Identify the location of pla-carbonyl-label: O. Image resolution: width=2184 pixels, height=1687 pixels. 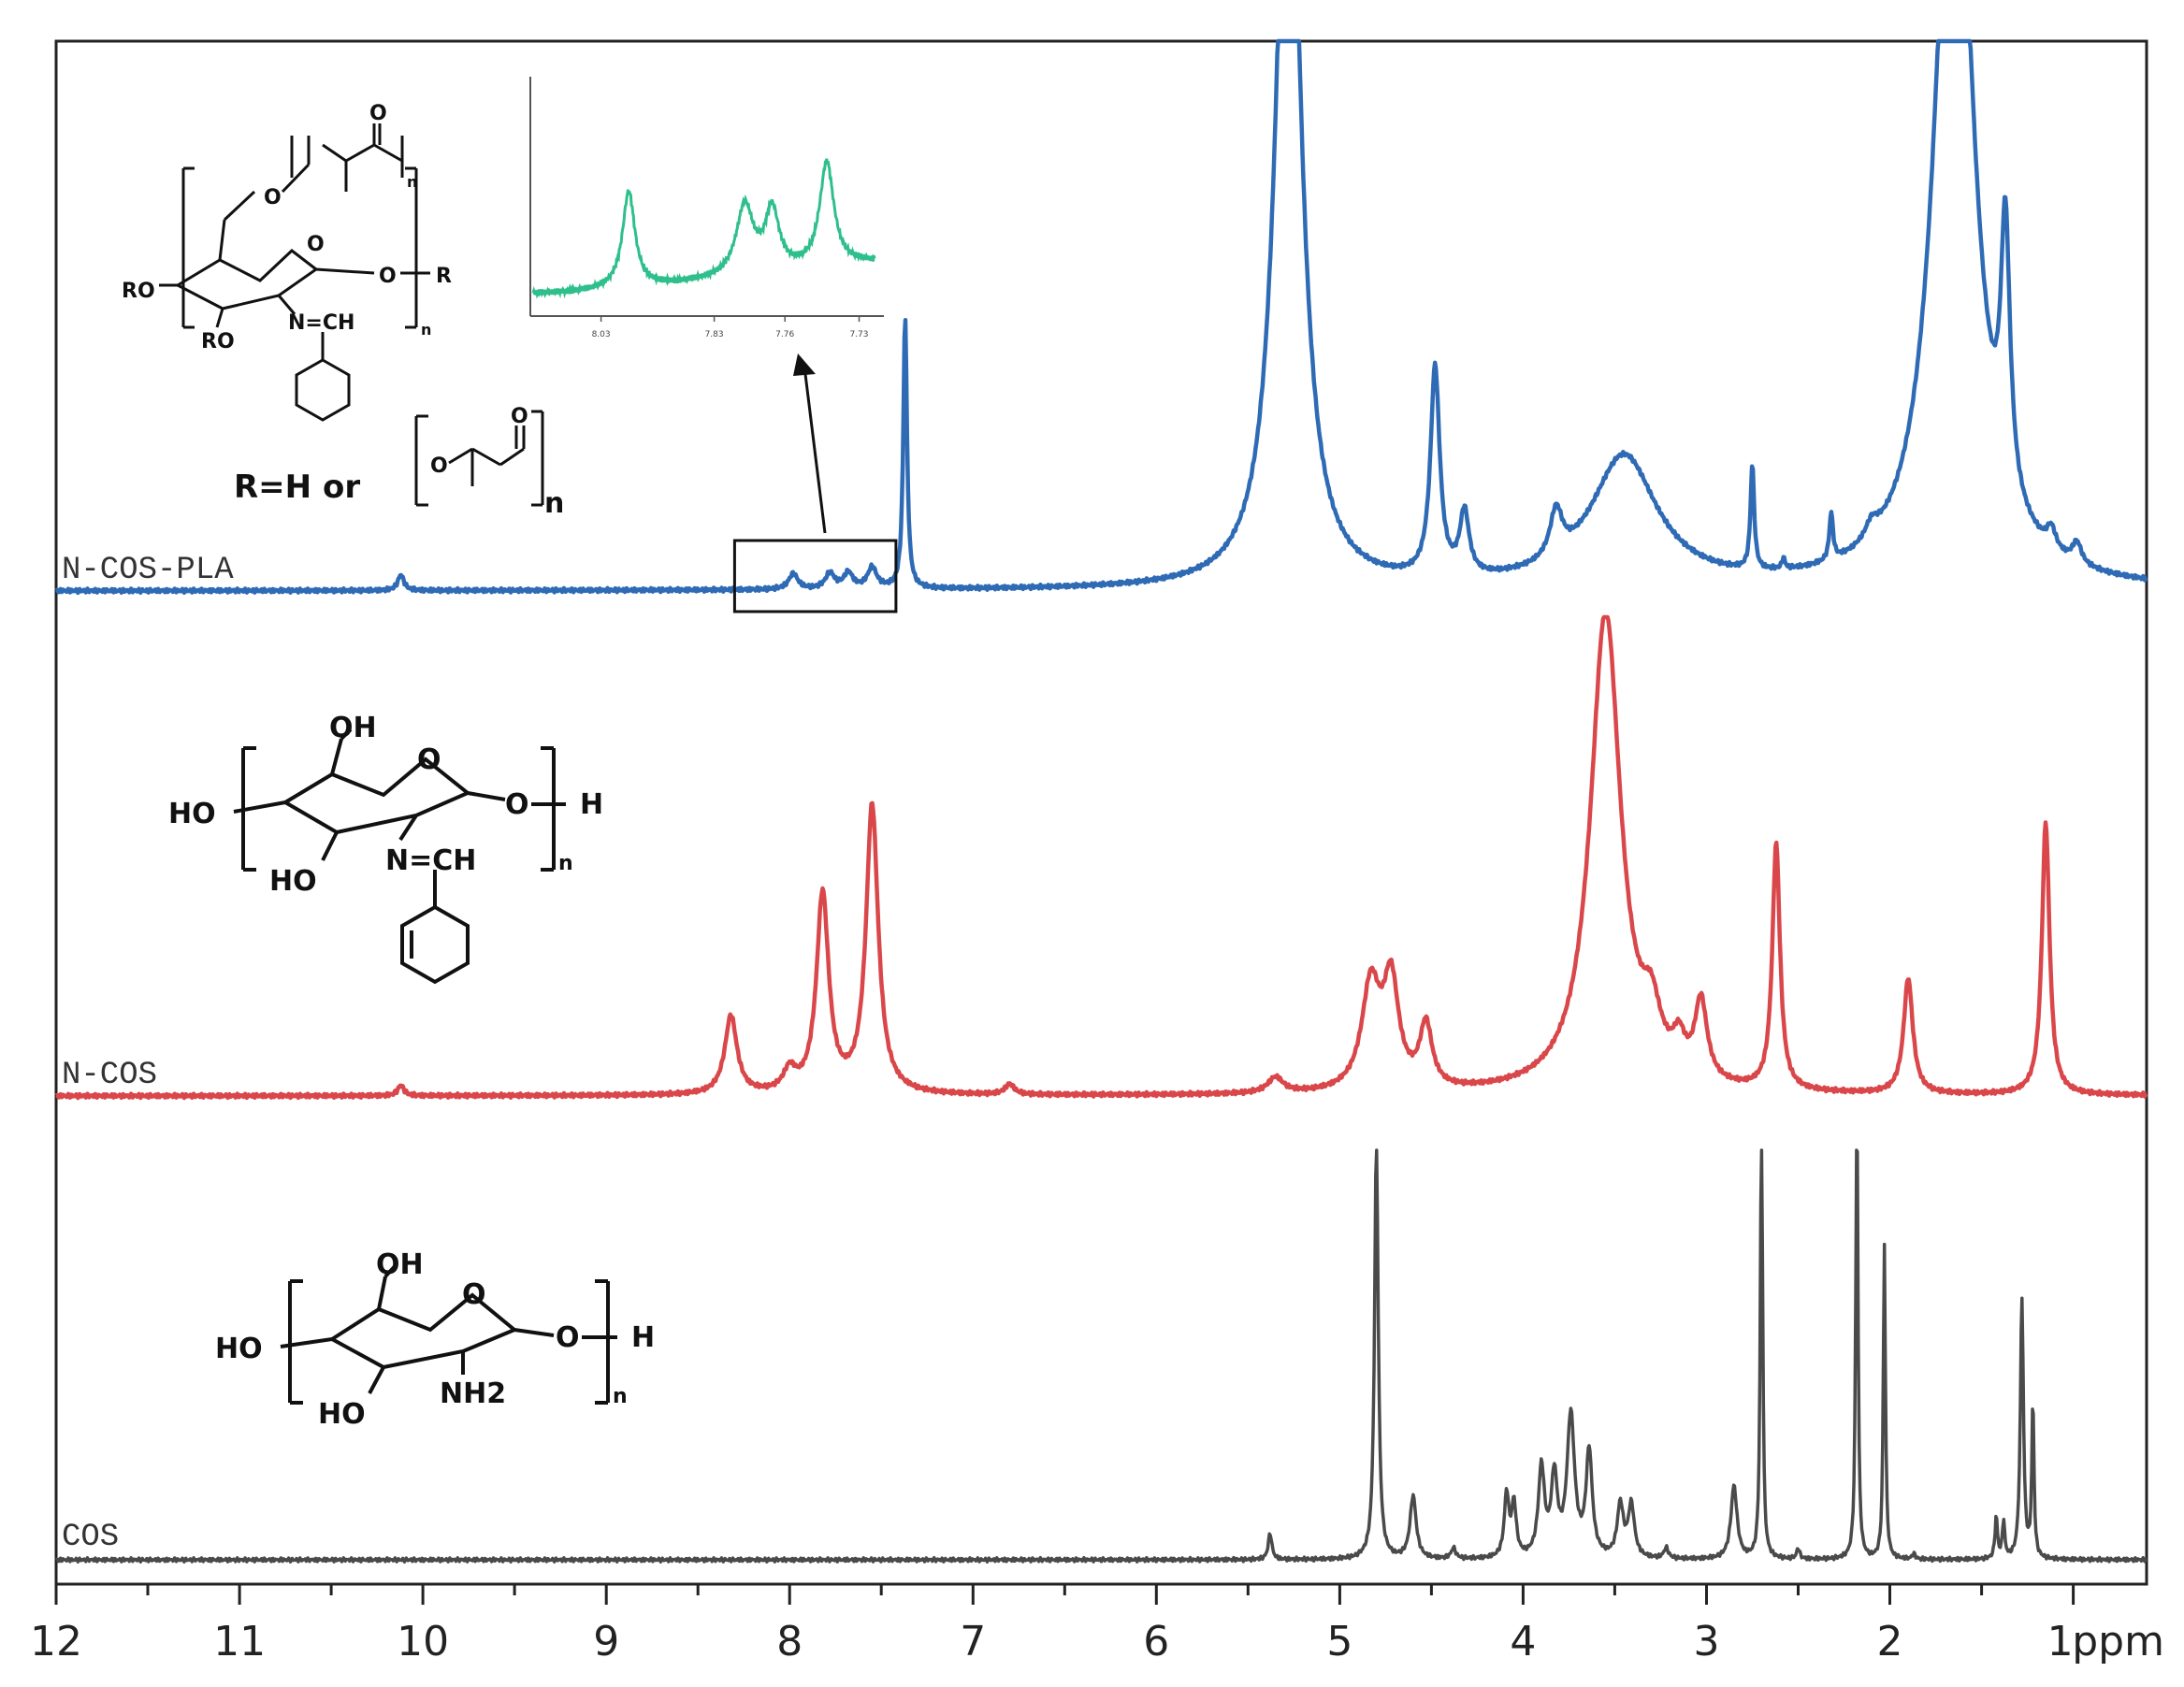
(378, 113).